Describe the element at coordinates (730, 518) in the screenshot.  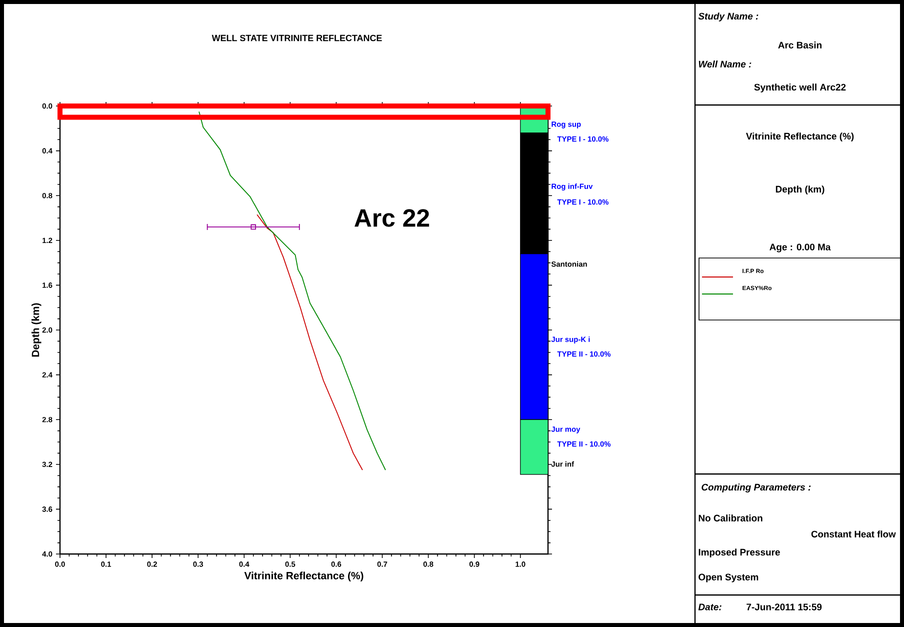
I see `text: No Calibration` at that location.